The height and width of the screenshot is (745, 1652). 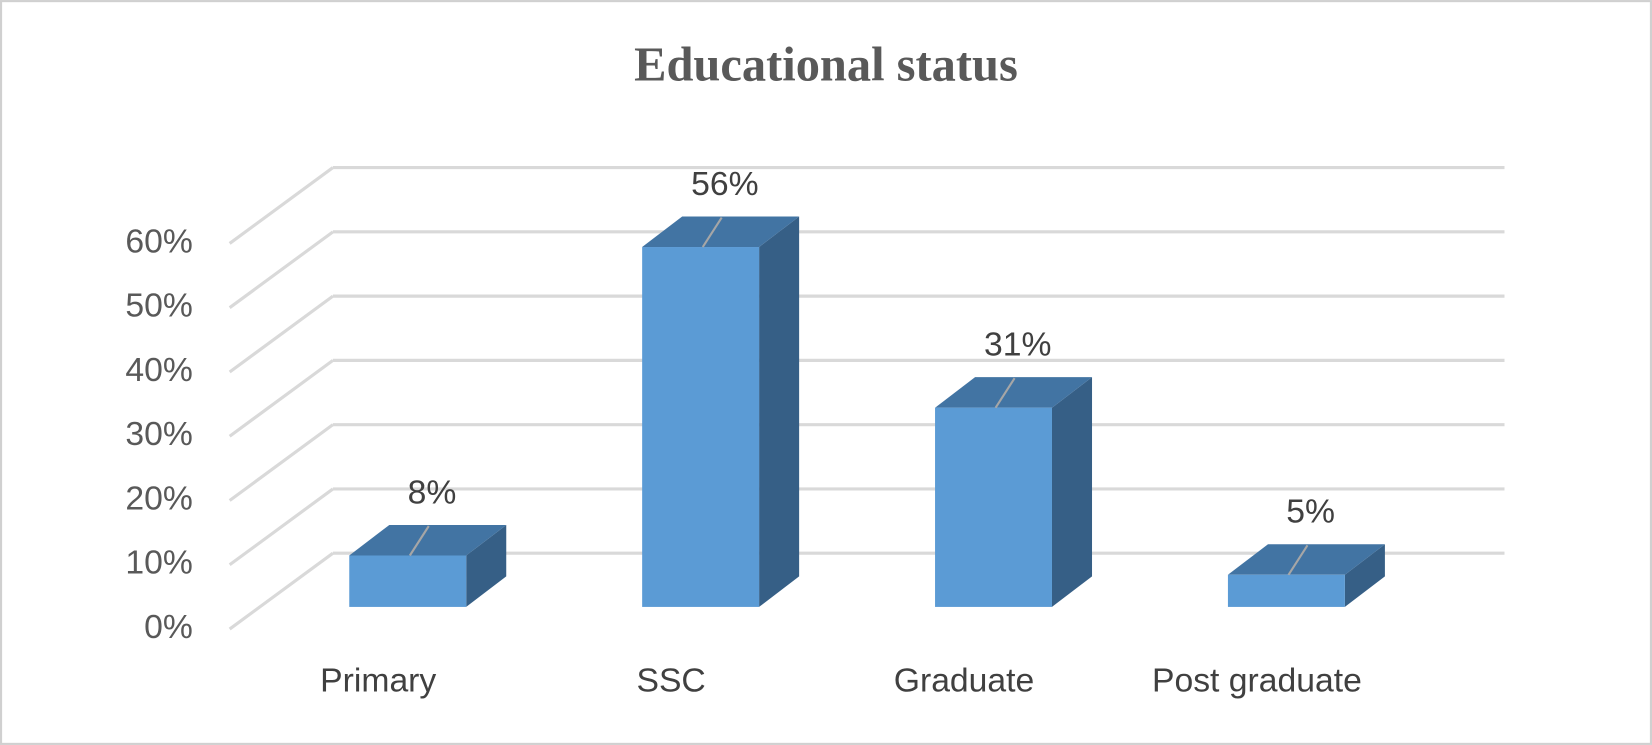 I want to click on y-tick-label: 30%, so click(x=158, y=434).